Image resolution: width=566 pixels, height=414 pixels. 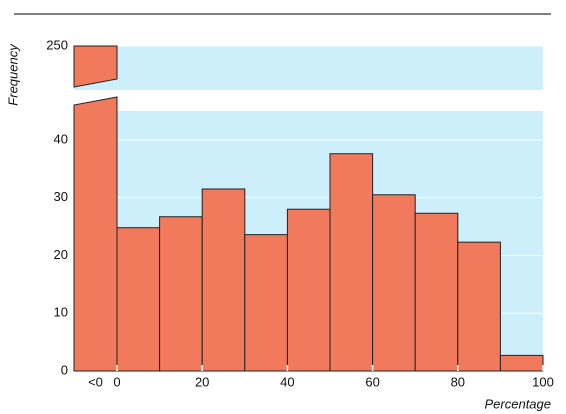 I want to click on y-tick-label: 20, so click(x=61, y=254).